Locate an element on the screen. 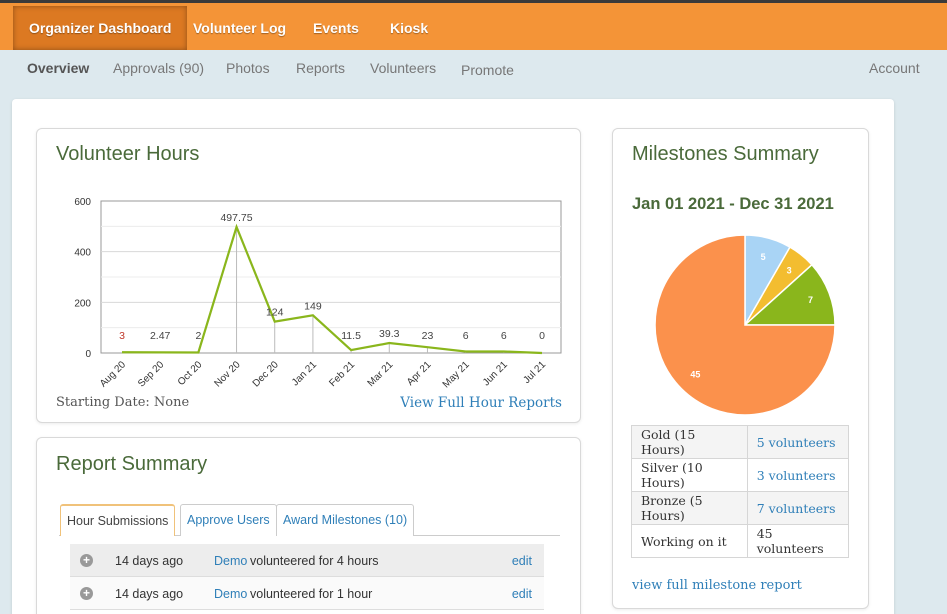  milestone-count-link: 7 volunteers is located at coordinates (798, 508).